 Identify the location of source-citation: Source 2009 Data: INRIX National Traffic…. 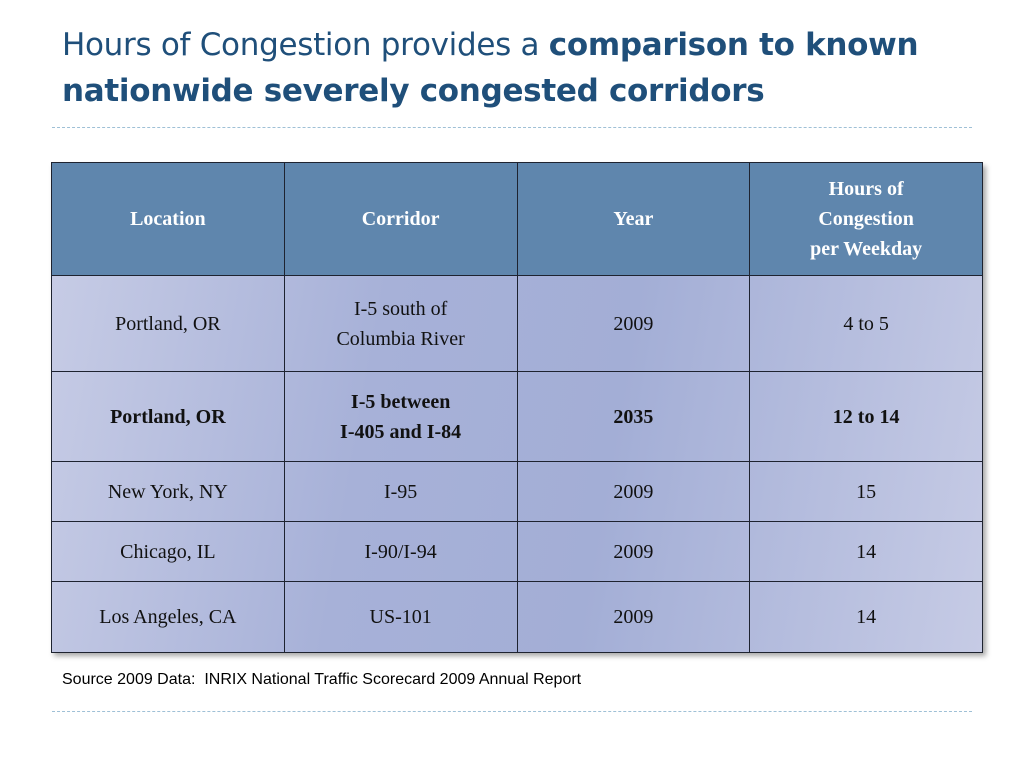
(322, 679).